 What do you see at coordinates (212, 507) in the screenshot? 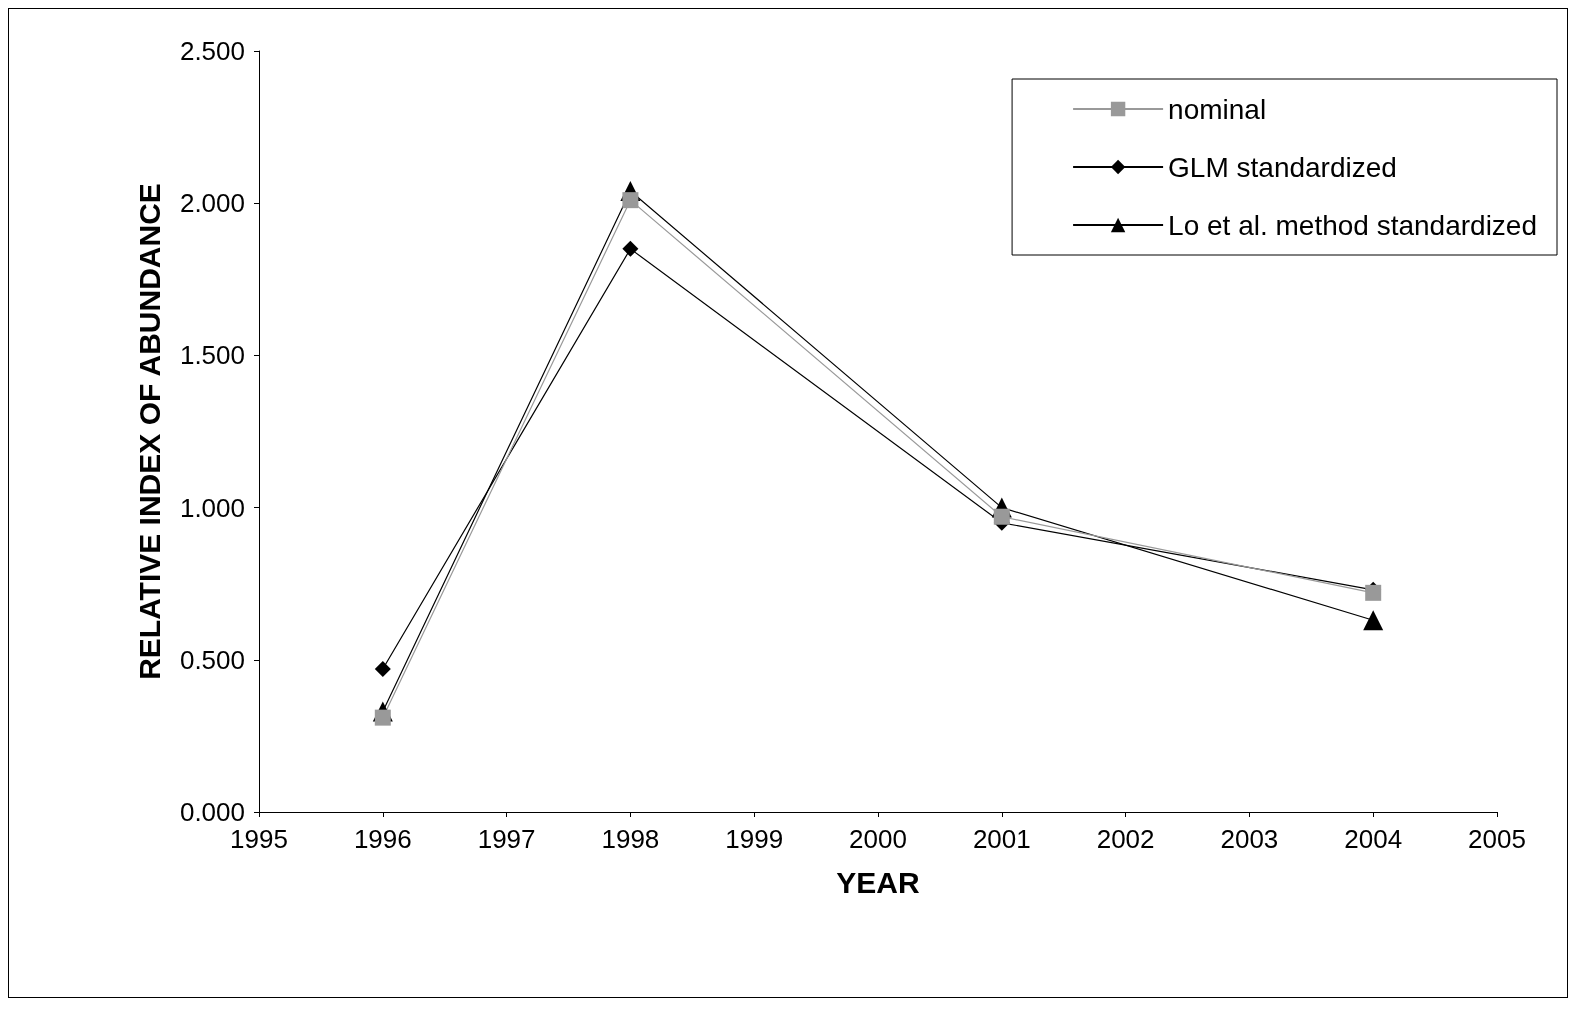
I see `y-tick-label: 1.000` at bounding box center [212, 507].